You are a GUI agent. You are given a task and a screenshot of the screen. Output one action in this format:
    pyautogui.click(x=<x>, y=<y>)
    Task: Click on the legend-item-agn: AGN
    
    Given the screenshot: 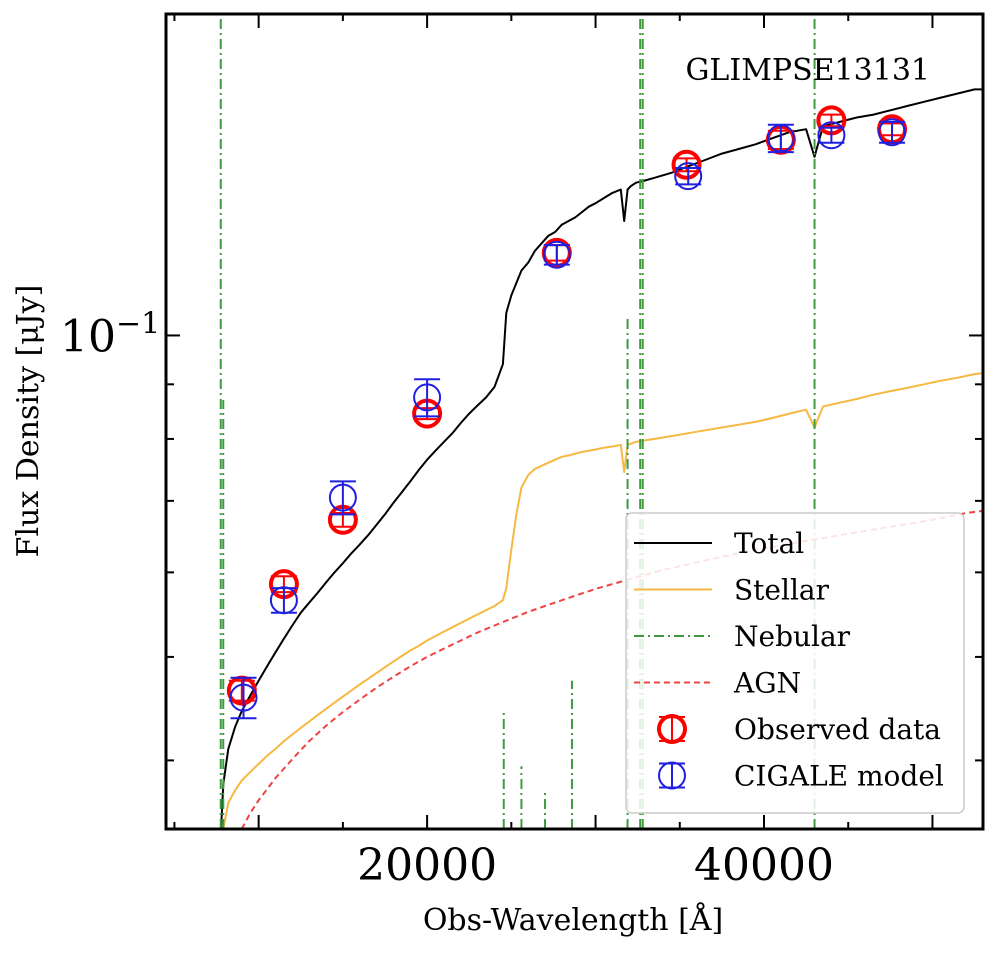 What is the action you would take?
    pyautogui.click(x=717, y=683)
    